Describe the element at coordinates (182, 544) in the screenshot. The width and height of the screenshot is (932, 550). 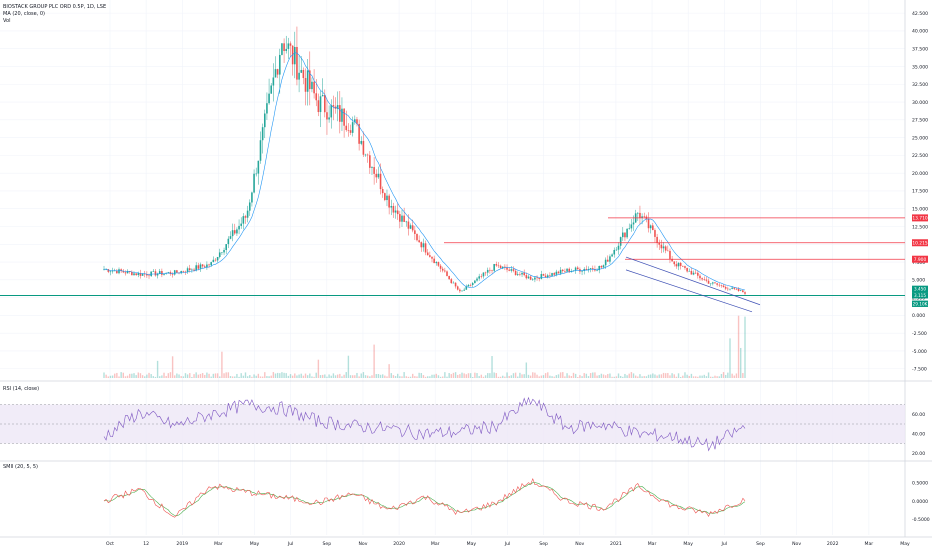
I see `time-tick-label: 2019` at that location.